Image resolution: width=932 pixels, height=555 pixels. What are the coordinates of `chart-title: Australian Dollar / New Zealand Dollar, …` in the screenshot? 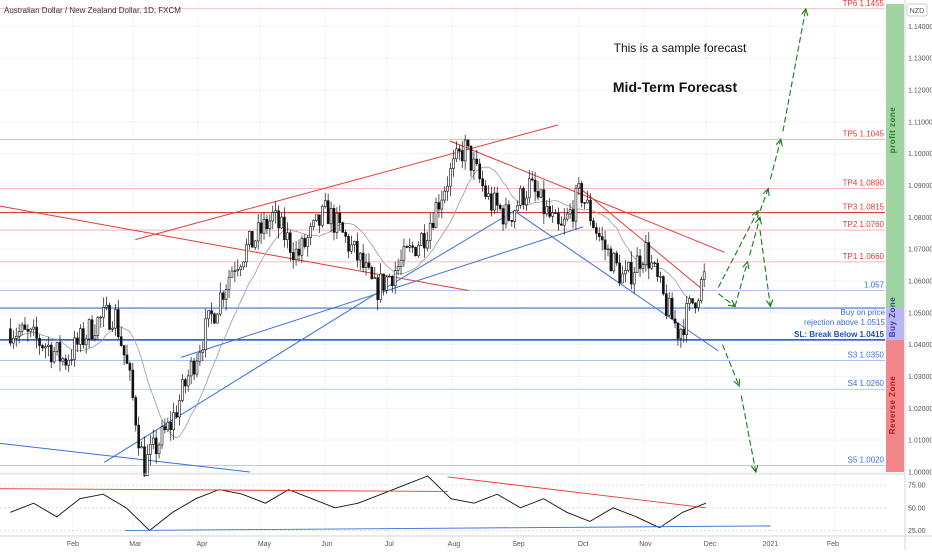 It's located at (92, 10).